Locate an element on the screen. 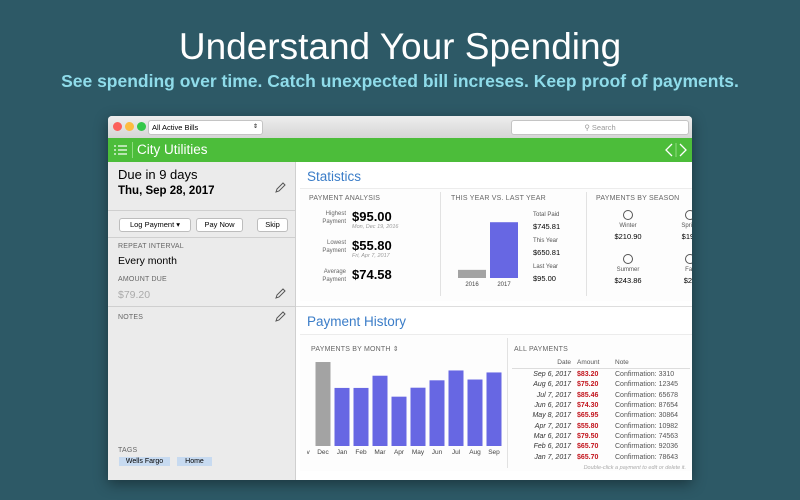 Image resolution: width=800 pixels, height=500 pixels. row-note: Confirmation: 87654 is located at coordinates (647, 406).